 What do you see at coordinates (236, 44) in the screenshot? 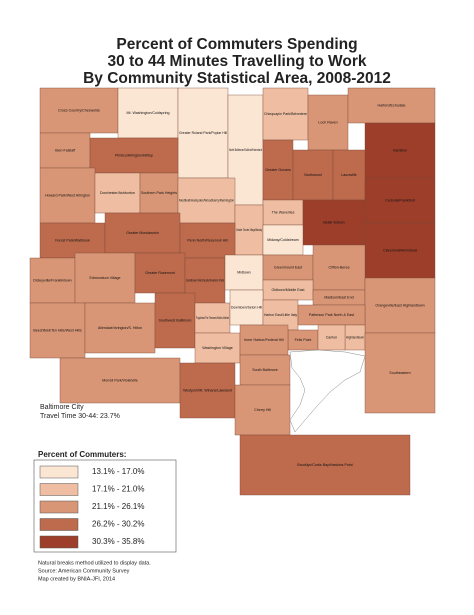
I see `title-line: Percent of Commuters Spending` at bounding box center [236, 44].